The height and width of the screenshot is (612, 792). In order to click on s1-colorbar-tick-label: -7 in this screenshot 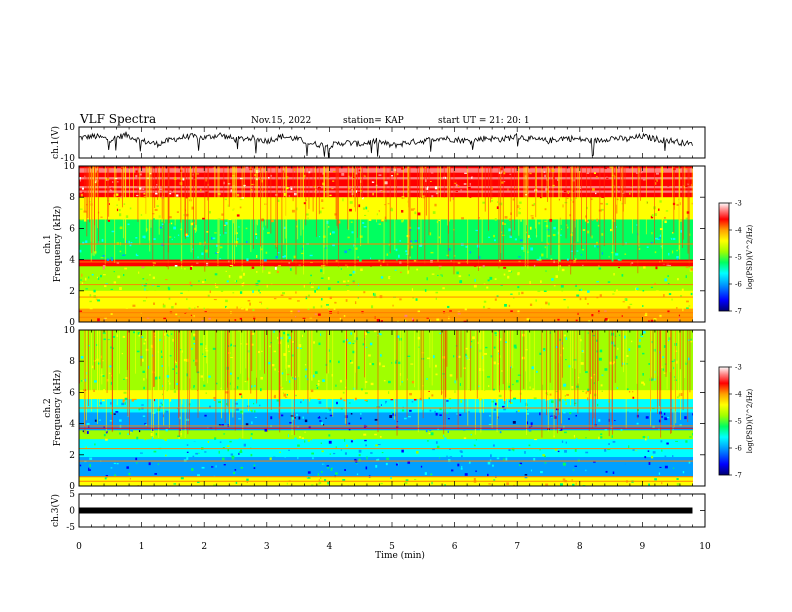, I will do `click(738, 312)`.